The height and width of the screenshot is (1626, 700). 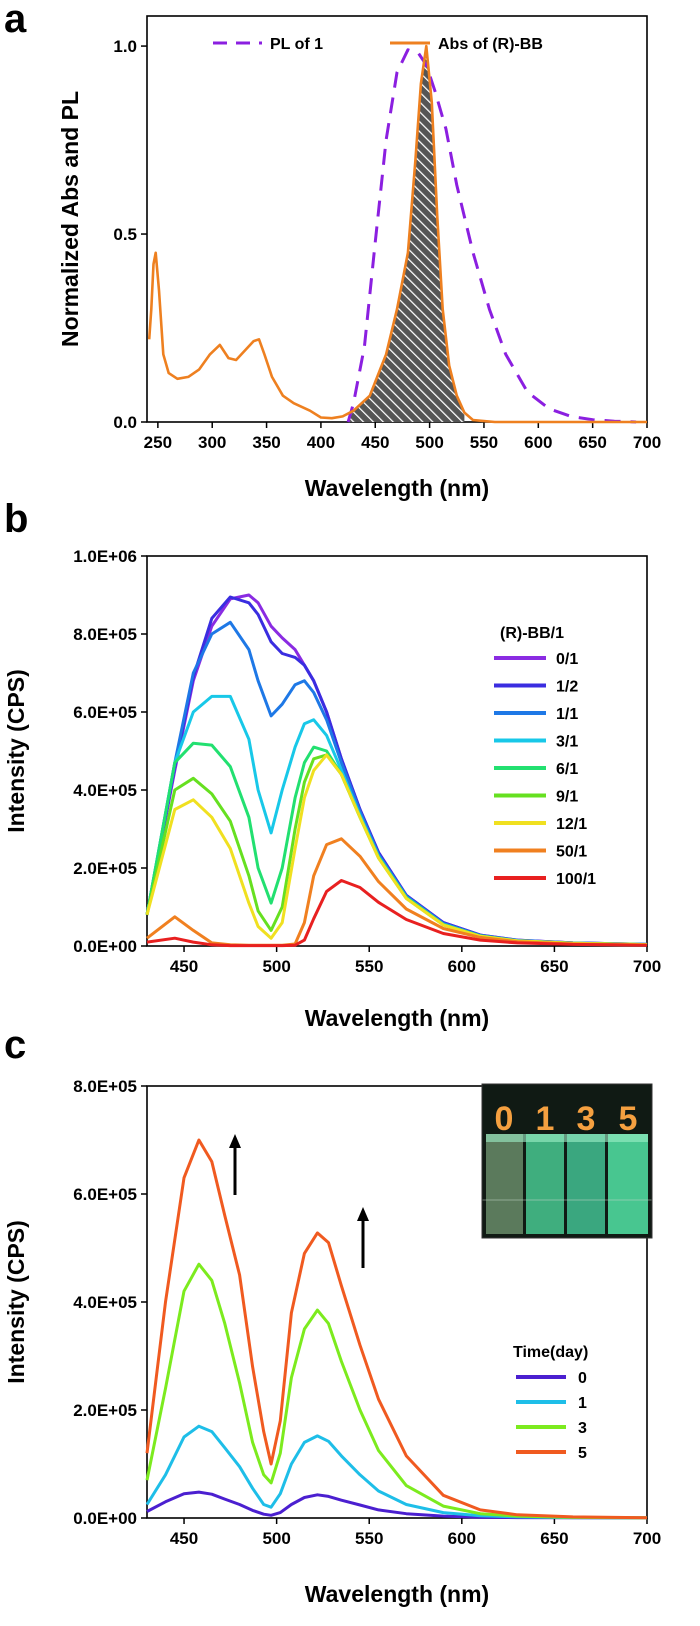 I want to click on legend-label: 5, so click(x=582, y=1453).